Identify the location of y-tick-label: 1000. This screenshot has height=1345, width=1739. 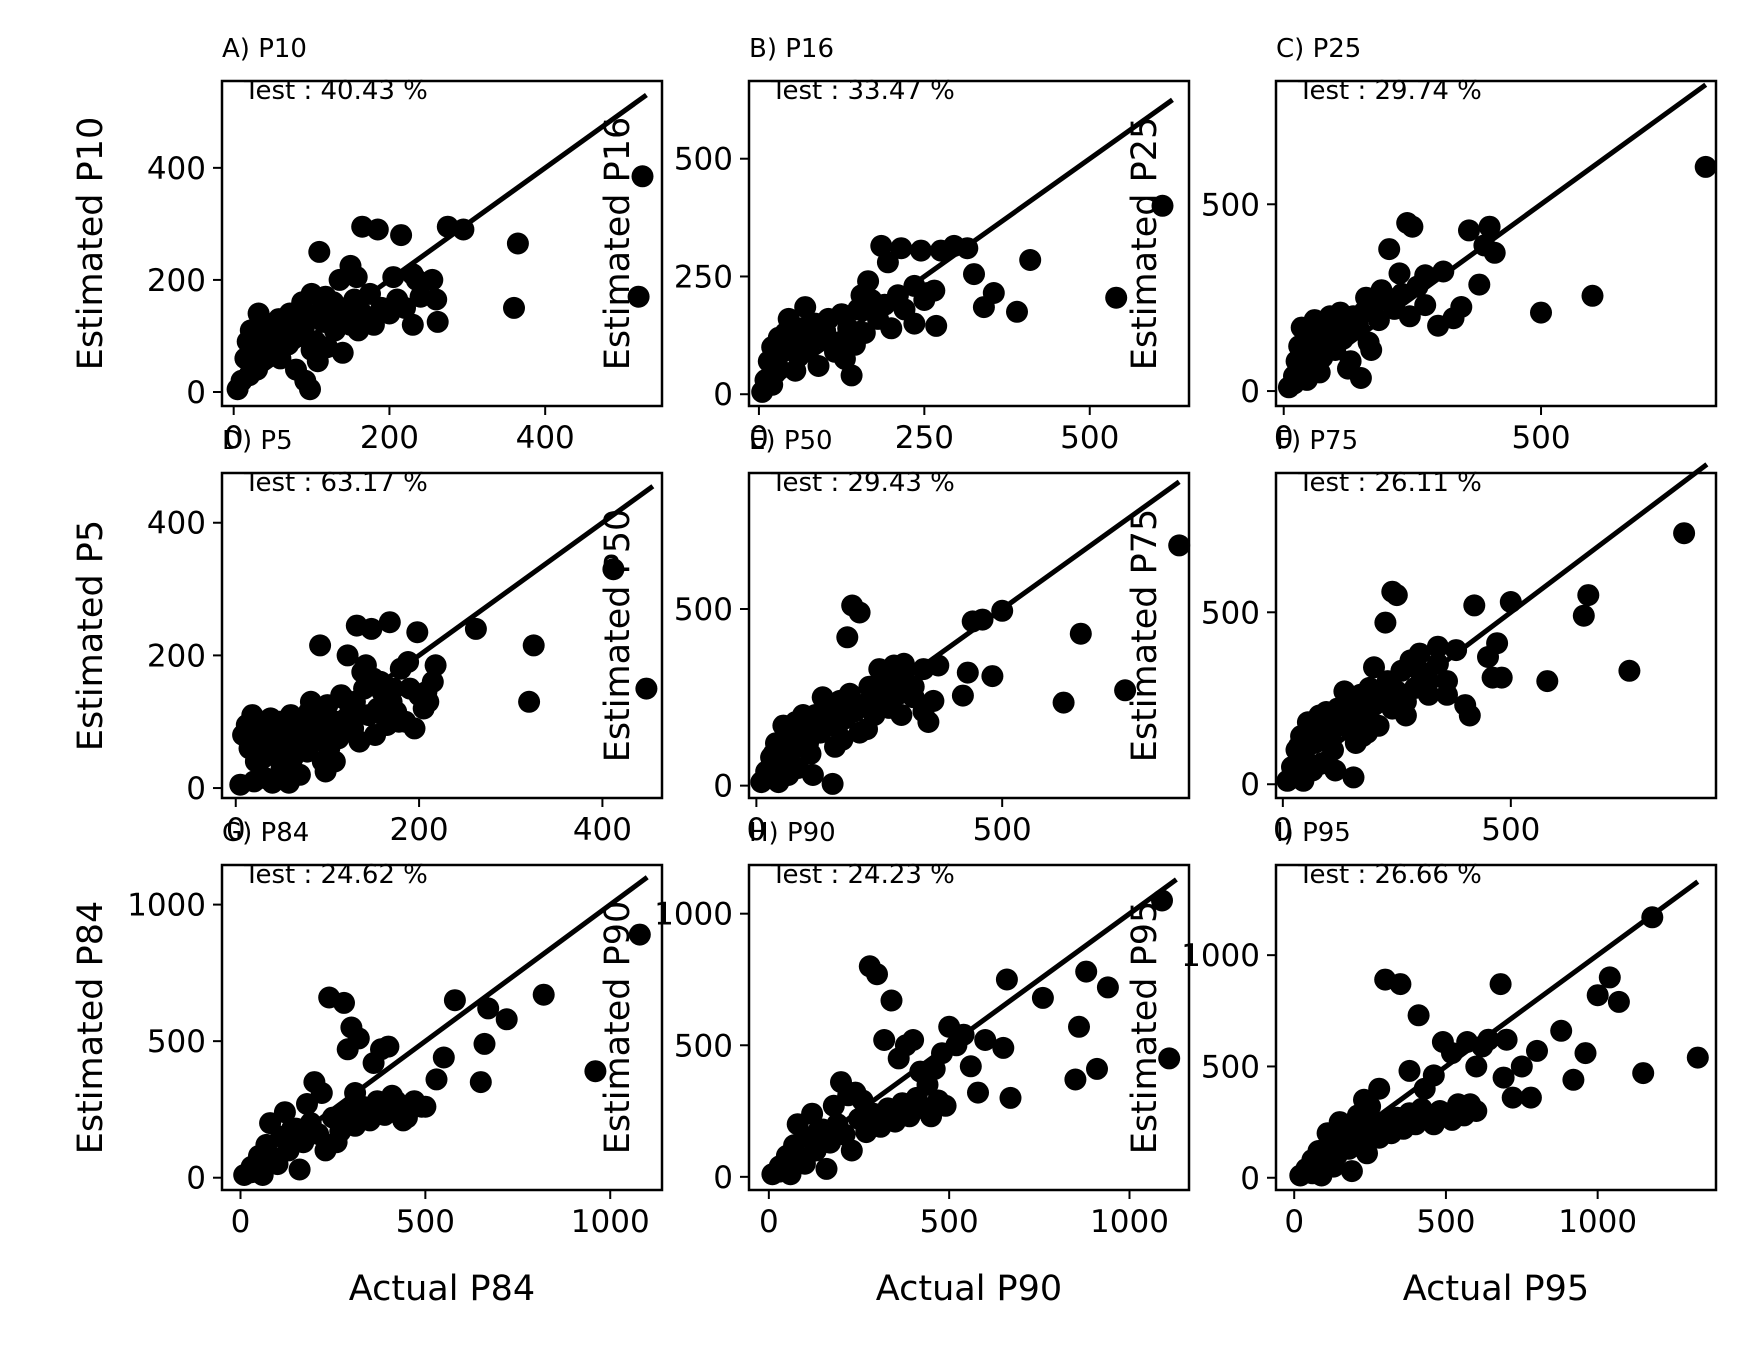
(693, 915).